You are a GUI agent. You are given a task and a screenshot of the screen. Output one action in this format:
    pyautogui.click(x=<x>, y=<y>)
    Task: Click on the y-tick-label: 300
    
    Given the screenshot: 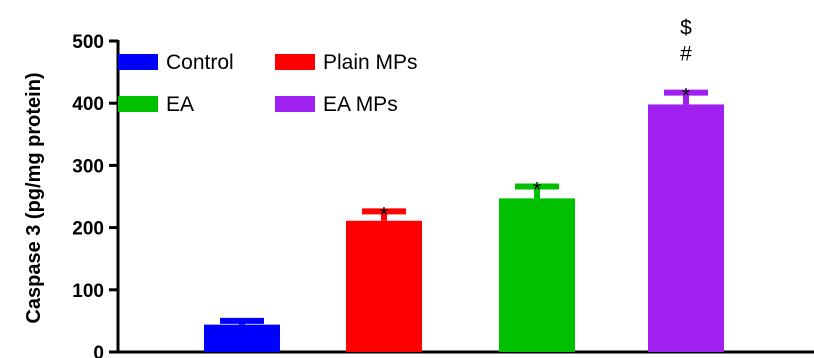 What is the action you would take?
    pyautogui.click(x=88, y=166)
    